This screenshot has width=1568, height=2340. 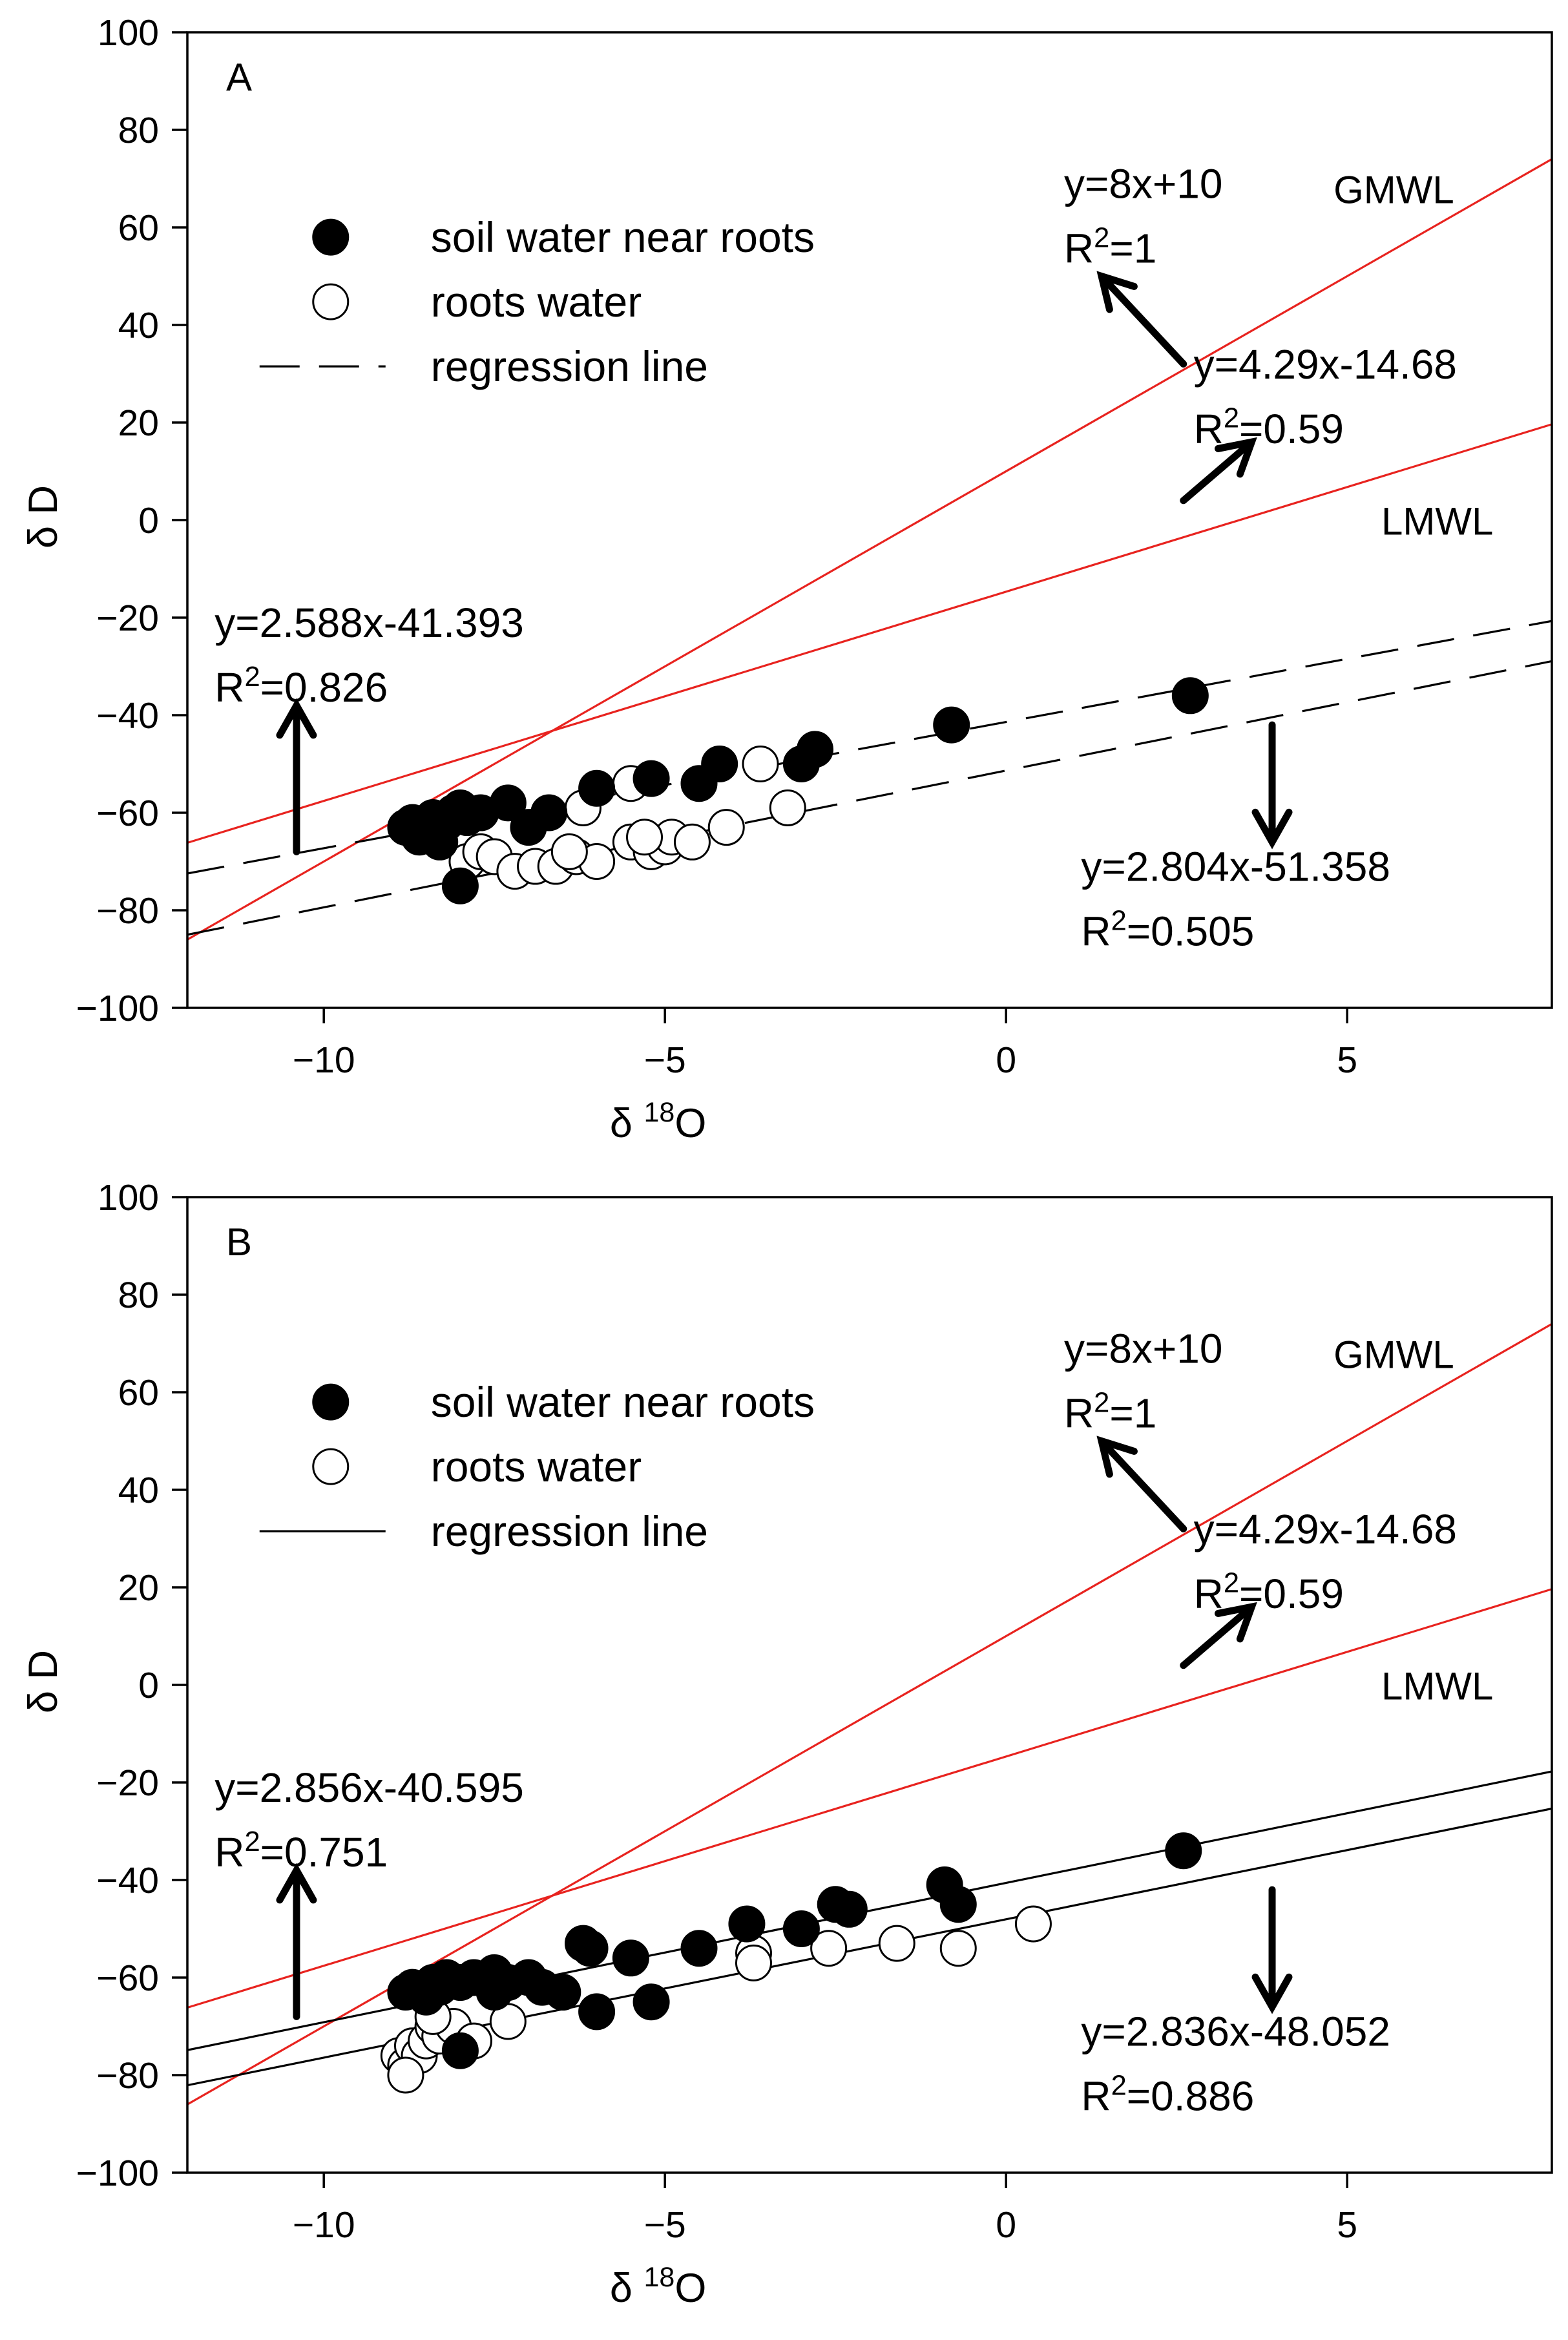 I want to click on annotation-arrow-gmwl, so click(x=1141, y=1484).